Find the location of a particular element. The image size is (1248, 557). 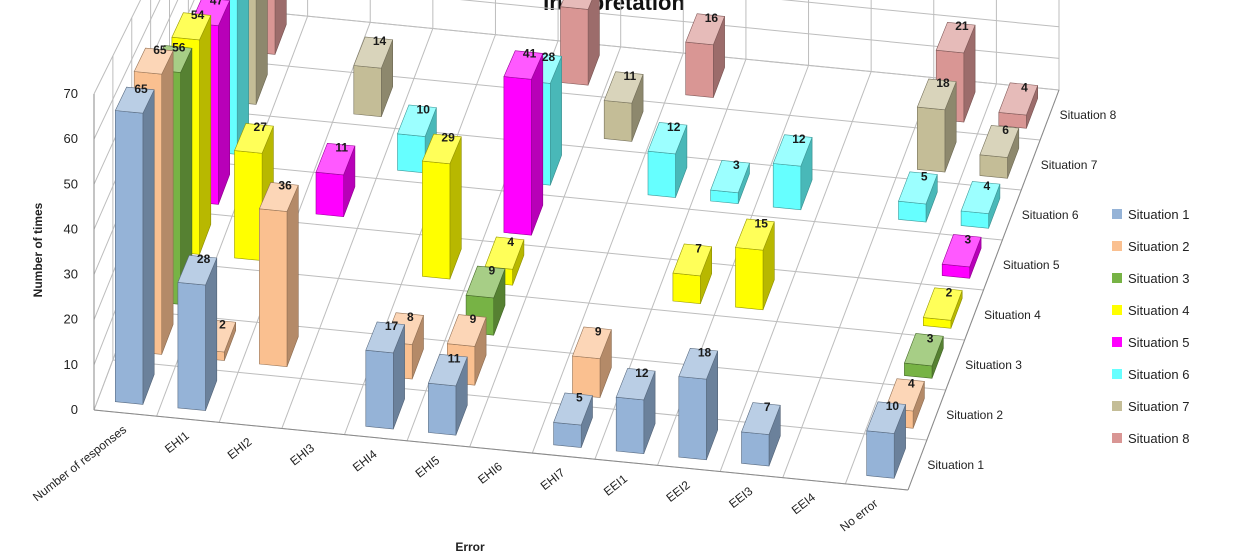

x-tick-label: EHI6 is located at coordinates (490, 473).